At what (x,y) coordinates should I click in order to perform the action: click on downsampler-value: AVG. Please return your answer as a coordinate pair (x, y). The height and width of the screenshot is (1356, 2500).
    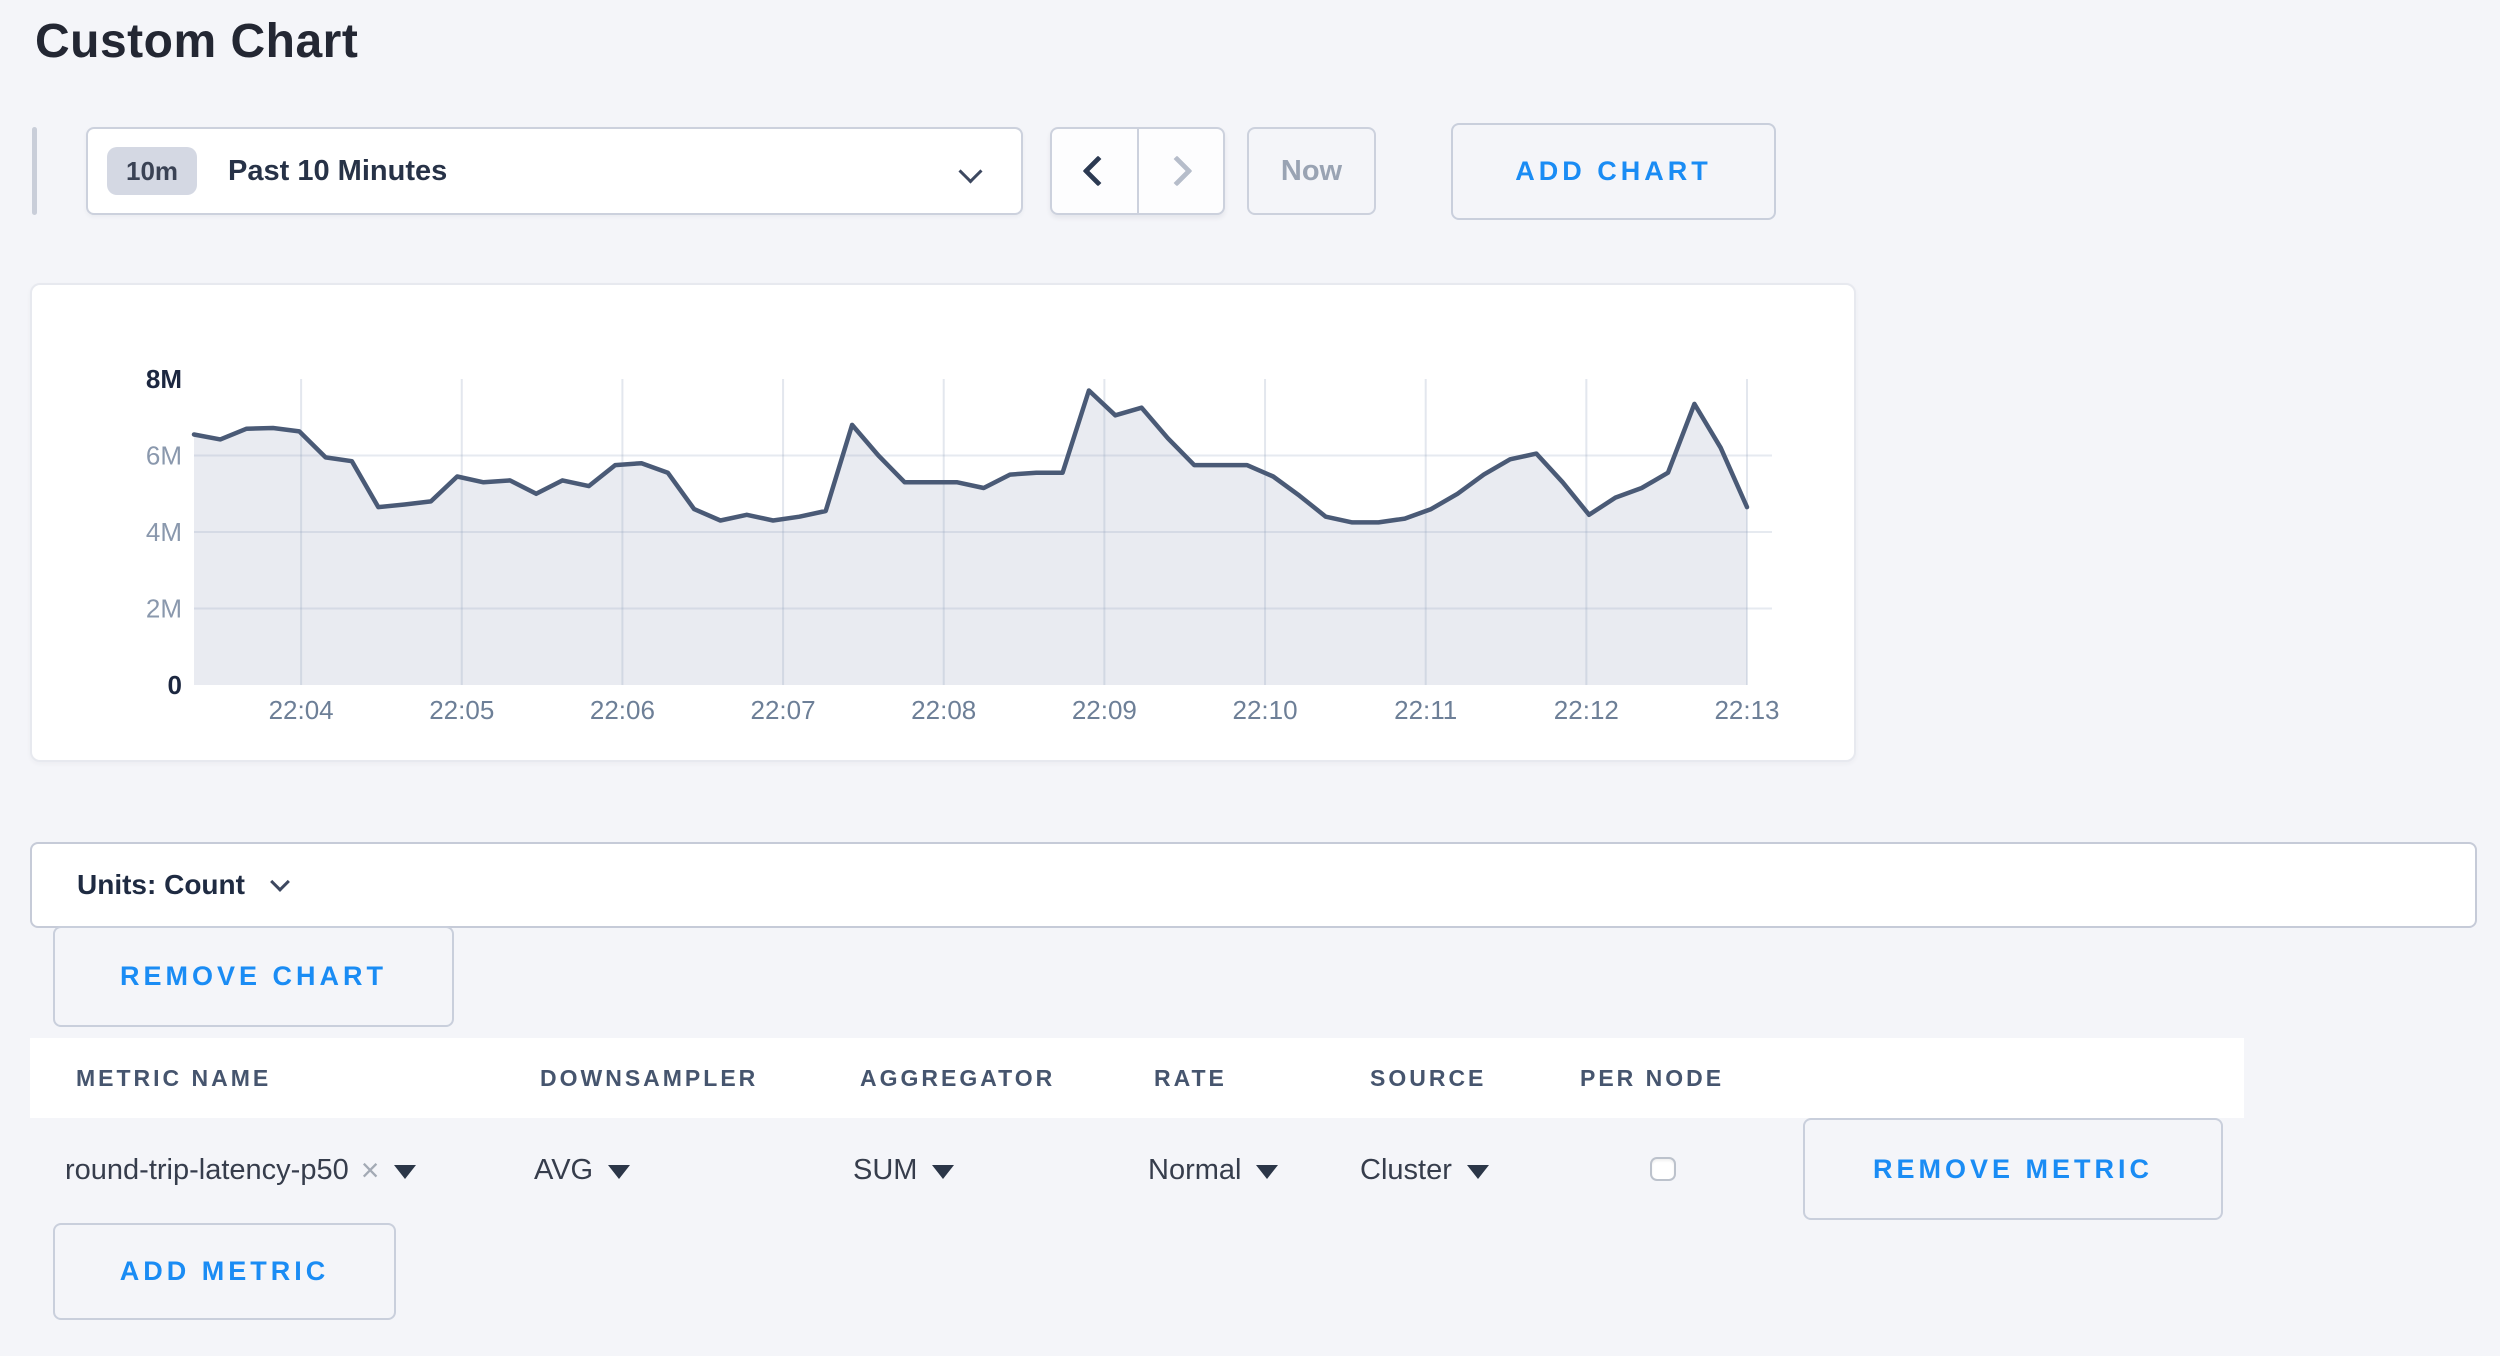
    Looking at the image, I should click on (564, 1169).